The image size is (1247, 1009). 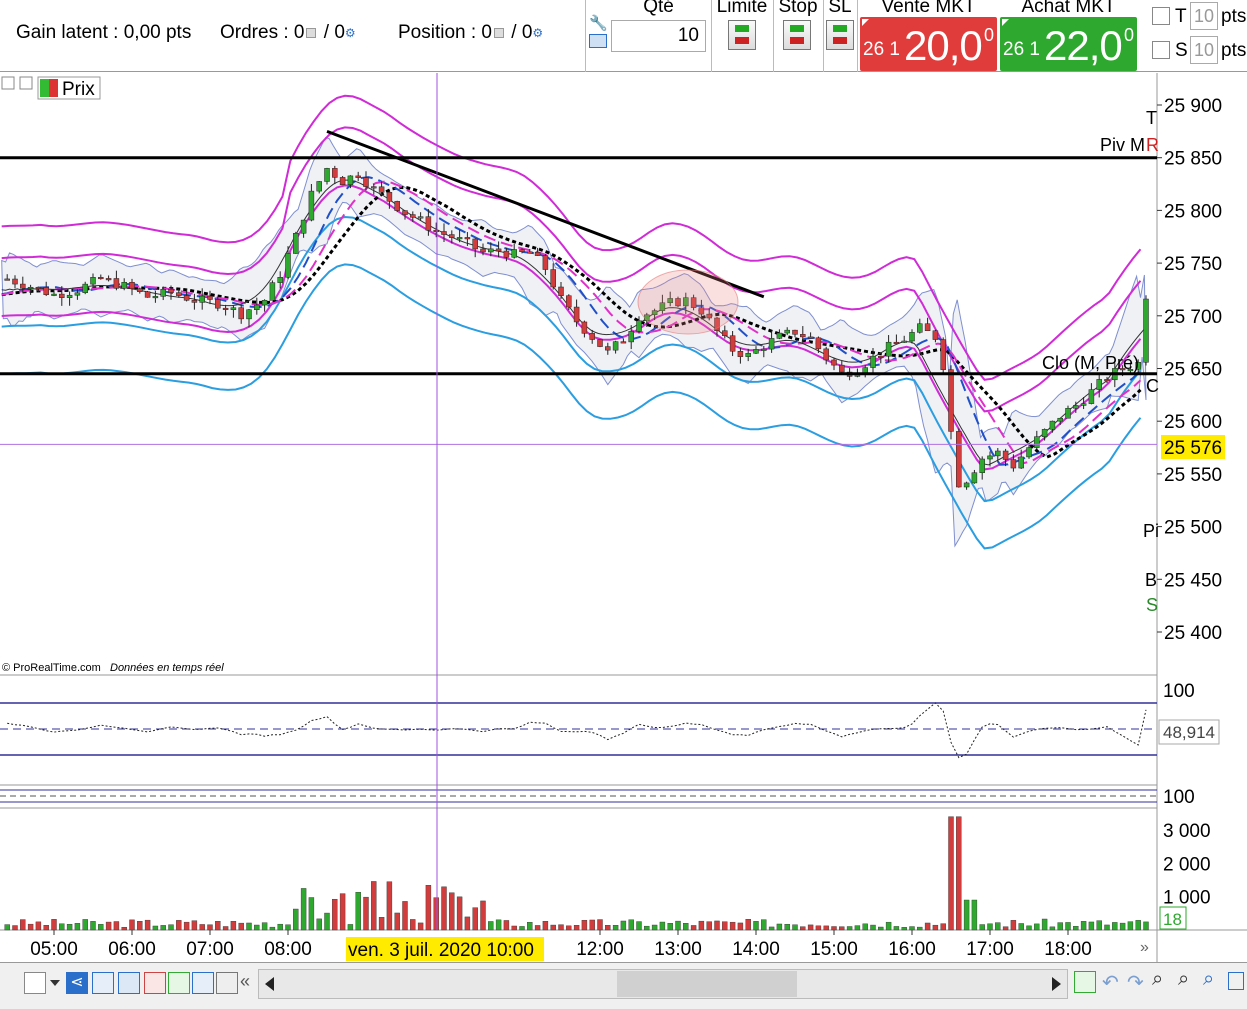 I want to click on stop-points-input: 10, so click(x=1204, y=50).